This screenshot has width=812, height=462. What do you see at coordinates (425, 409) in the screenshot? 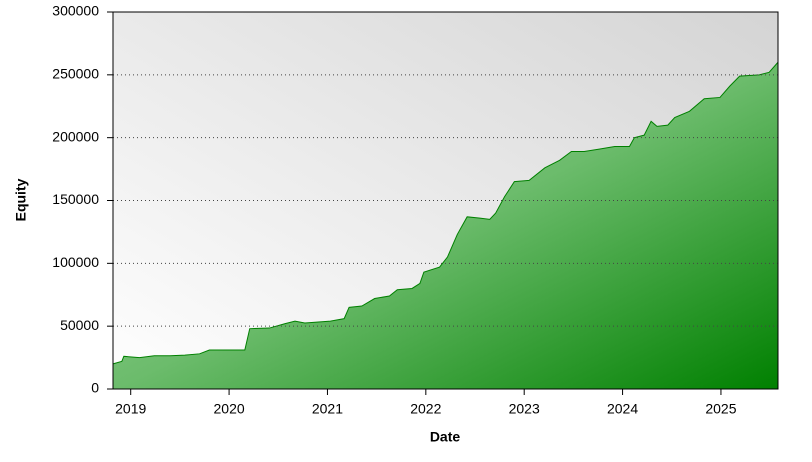
I see `x-tick-label: 2022` at bounding box center [425, 409].